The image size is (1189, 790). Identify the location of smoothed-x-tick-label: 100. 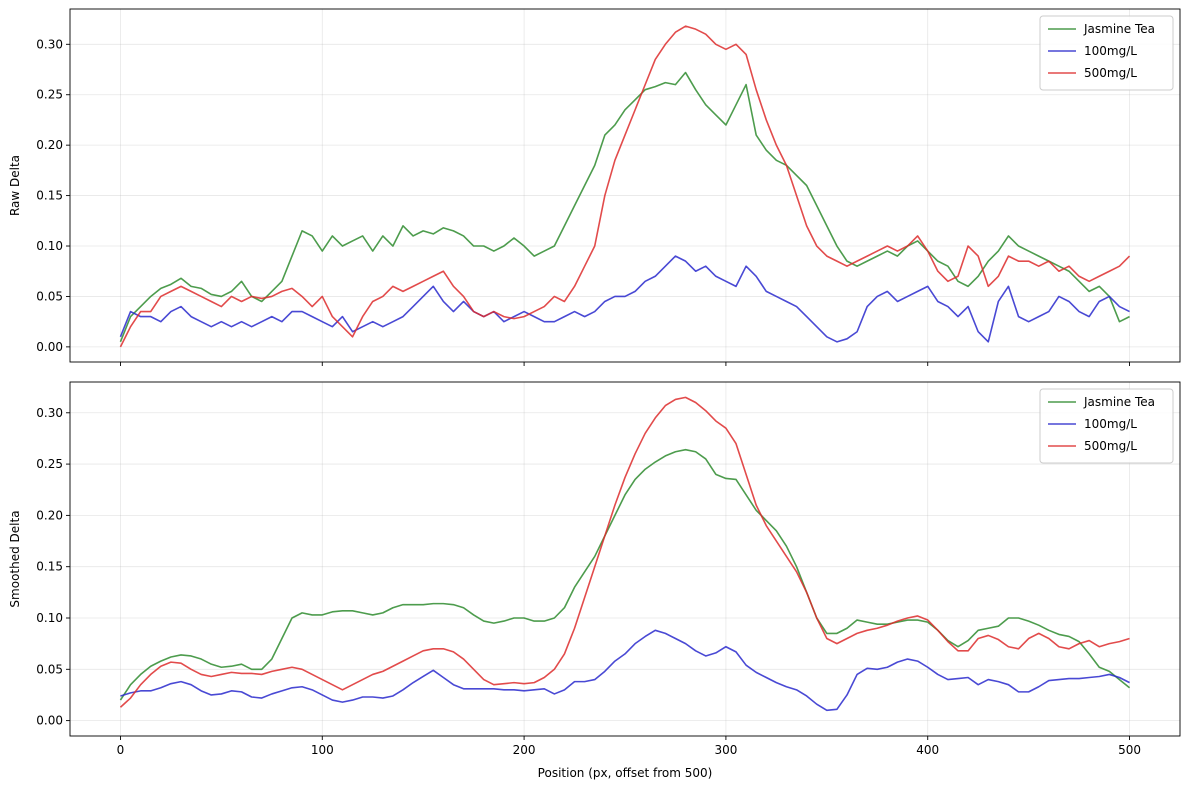
(322, 750).